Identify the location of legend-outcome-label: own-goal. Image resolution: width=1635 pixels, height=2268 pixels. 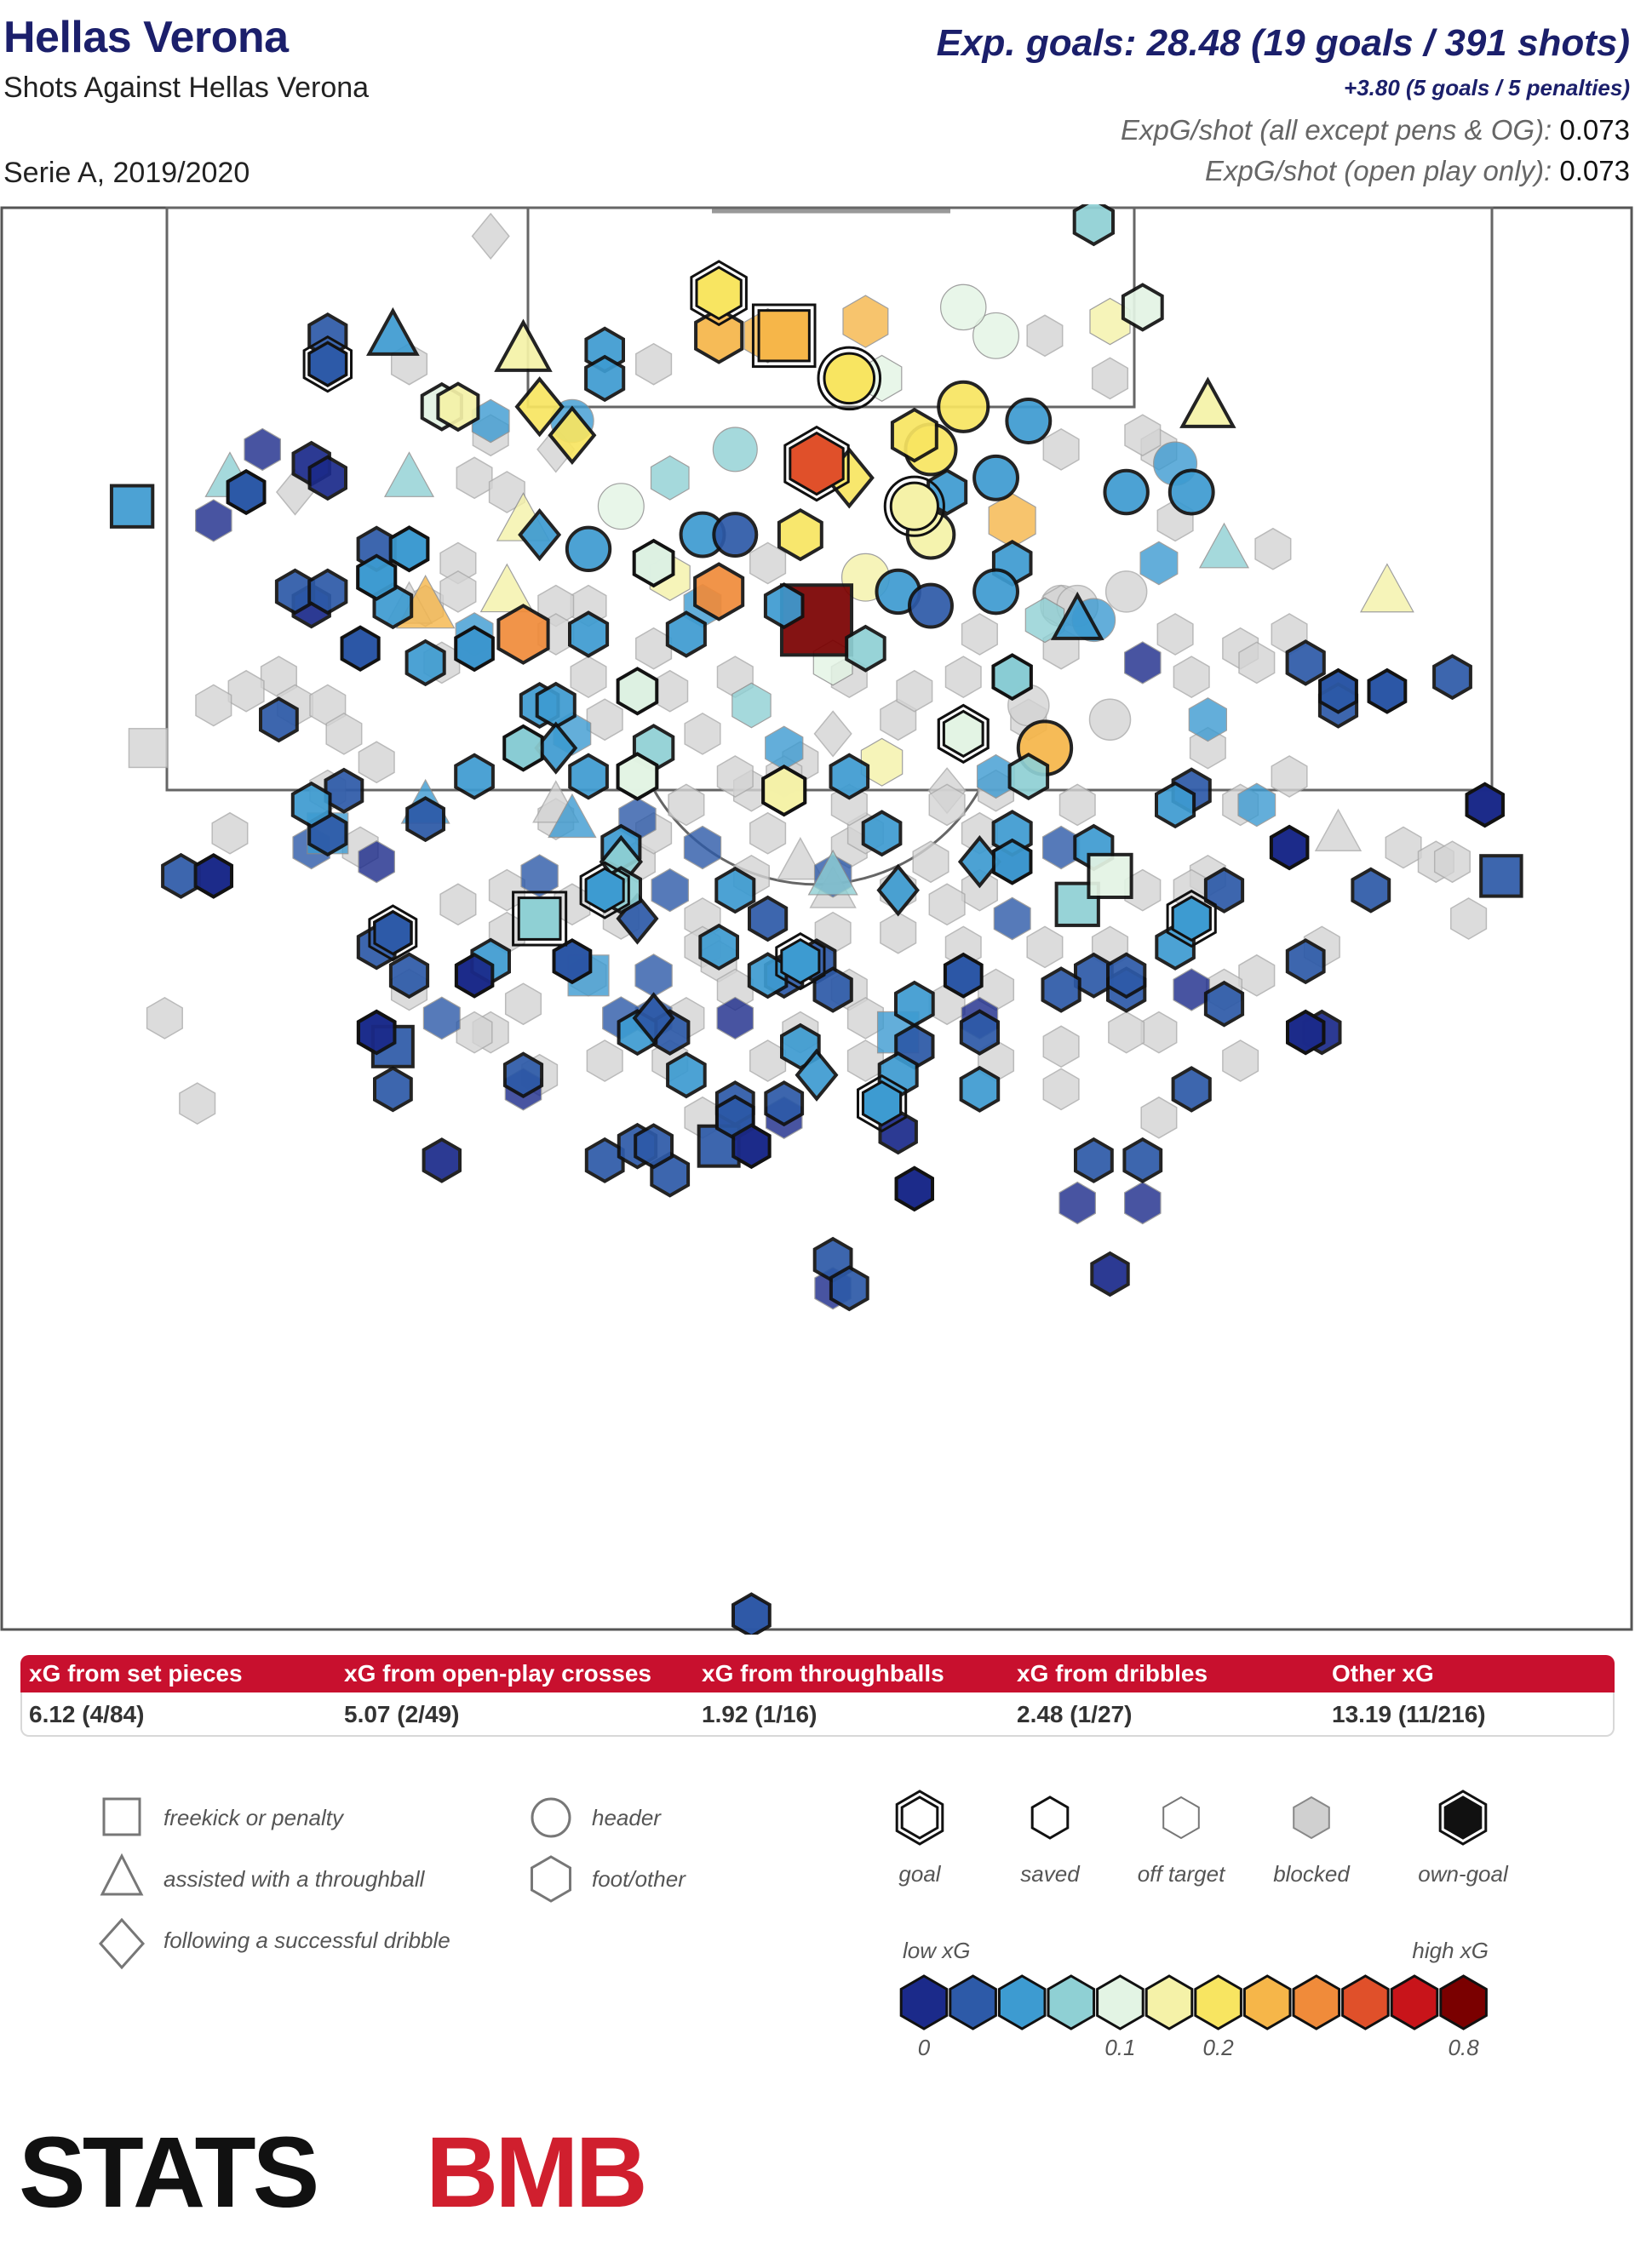
(1463, 1874).